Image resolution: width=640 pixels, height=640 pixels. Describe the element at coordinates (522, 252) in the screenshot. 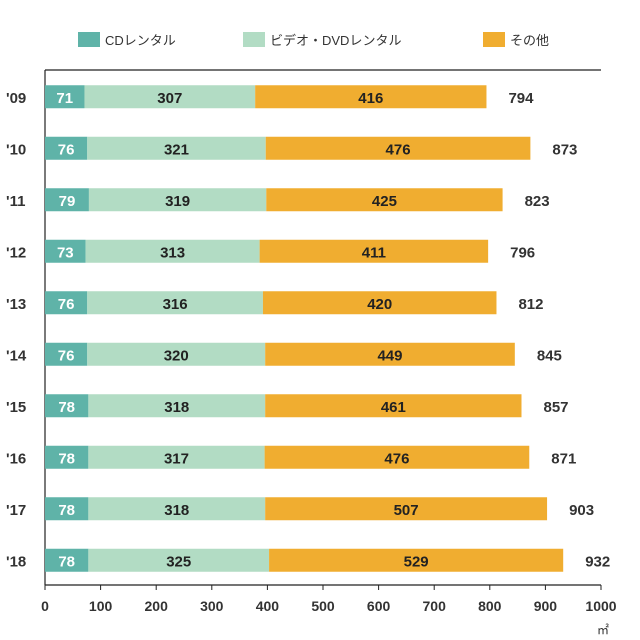

I see `total-label: 796` at that location.